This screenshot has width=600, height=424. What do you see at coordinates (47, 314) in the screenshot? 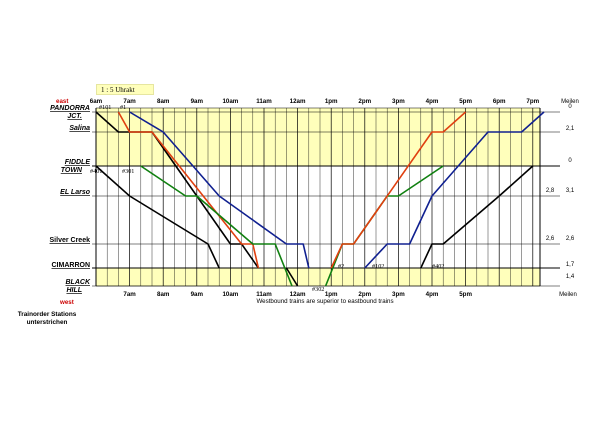
I see `legend-line-1: Trainorder Stations` at bounding box center [47, 314].